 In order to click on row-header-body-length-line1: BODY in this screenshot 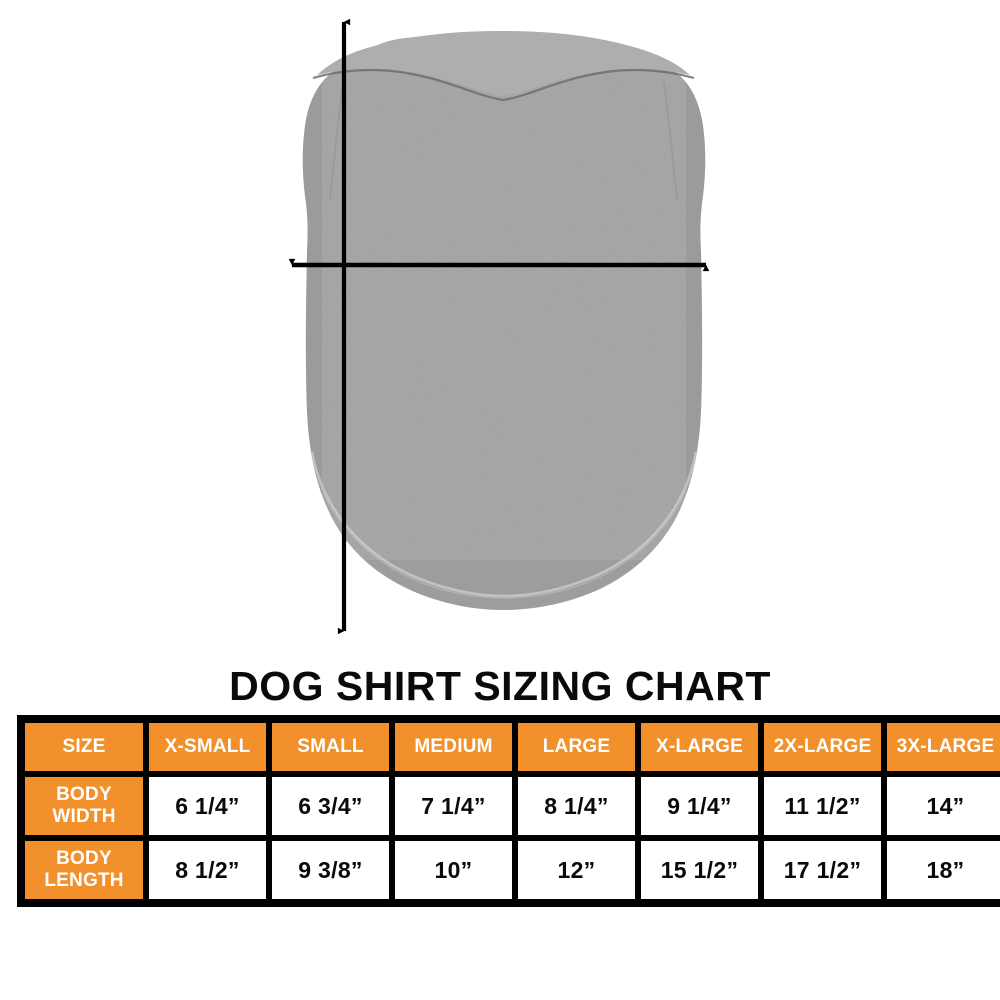, I will do `click(84, 858)`.